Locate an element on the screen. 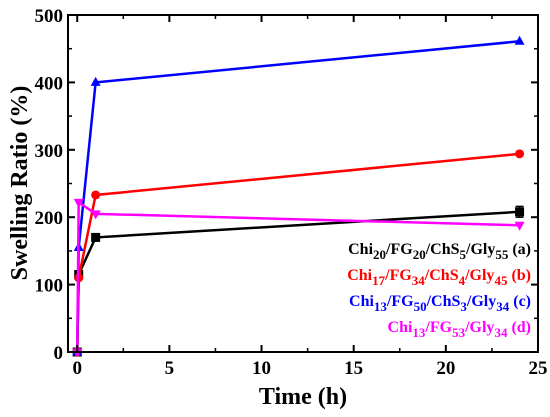 The width and height of the screenshot is (550, 417). x-tick-label: 0 is located at coordinates (77, 368).